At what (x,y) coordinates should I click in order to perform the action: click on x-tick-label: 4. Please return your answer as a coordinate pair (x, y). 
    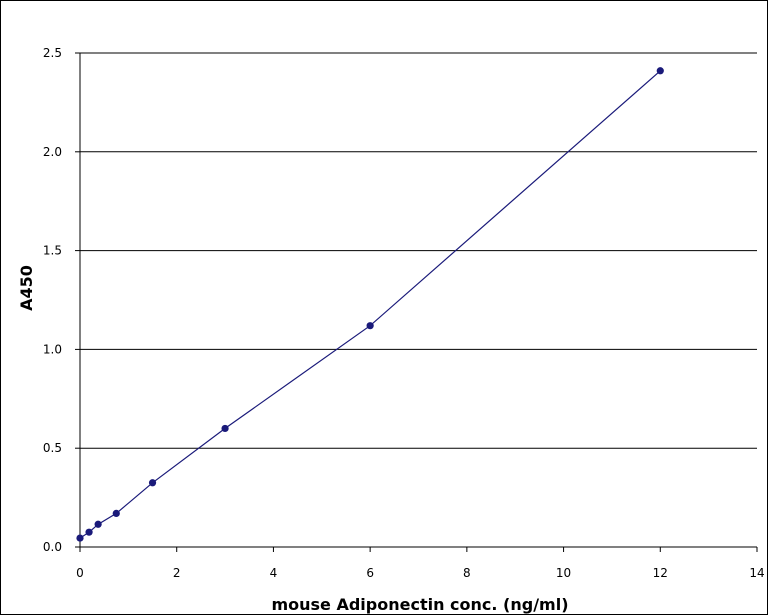
    Looking at the image, I should click on (274, 573).